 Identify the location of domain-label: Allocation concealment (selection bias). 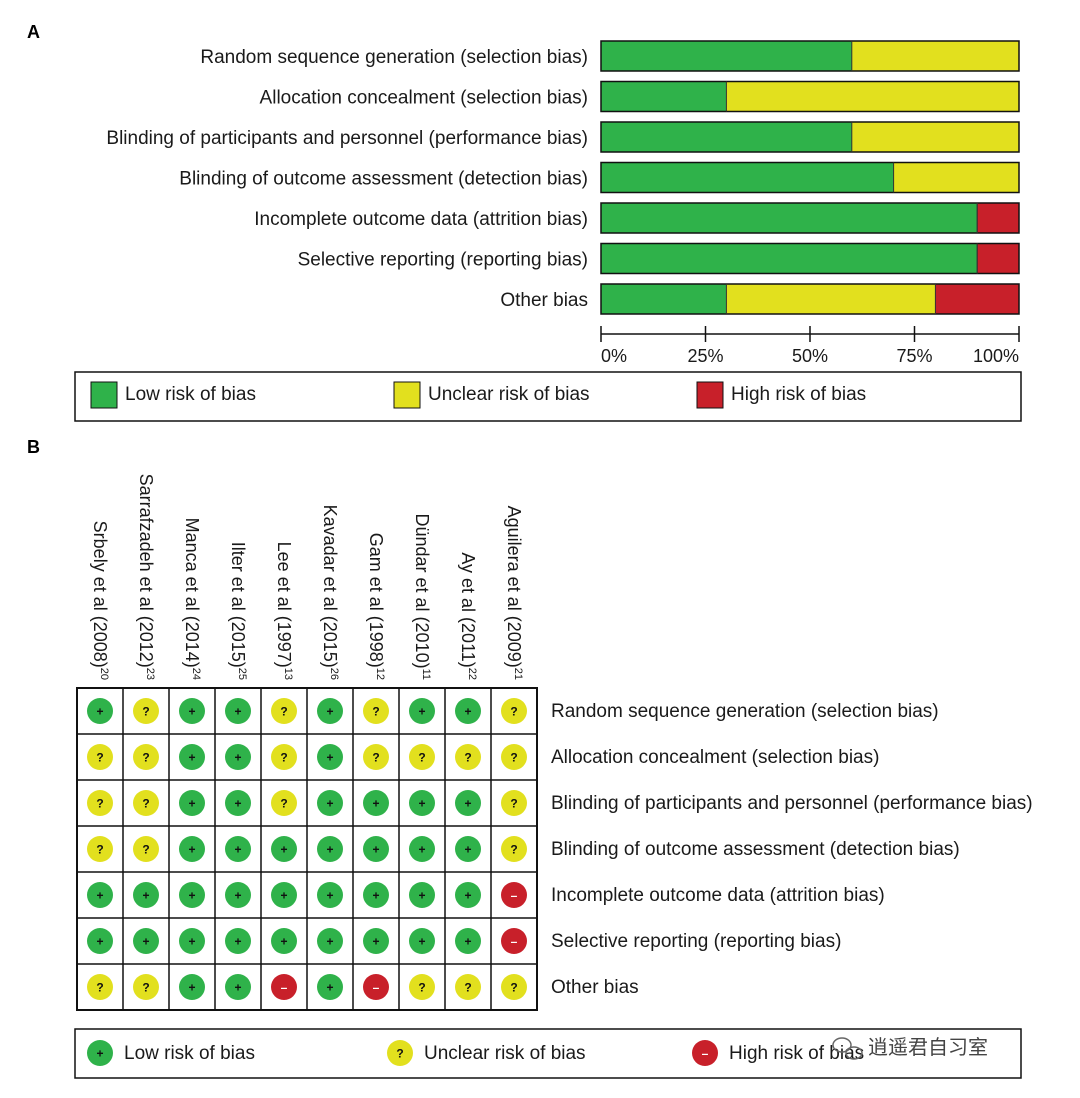
(715, 757).